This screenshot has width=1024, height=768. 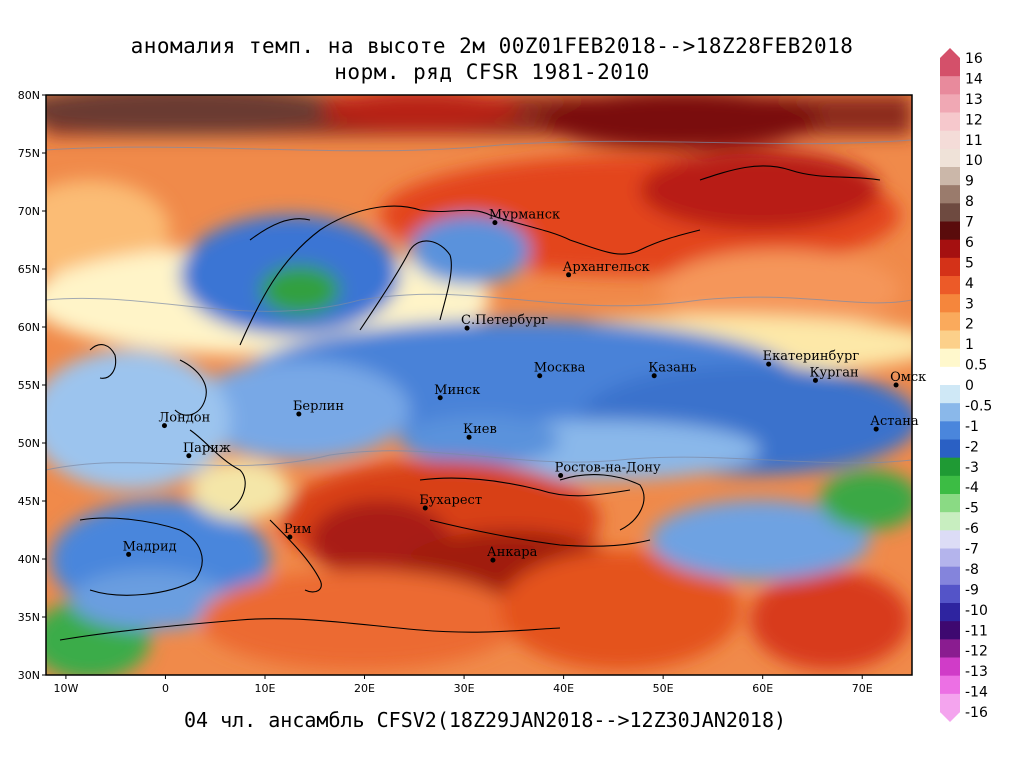 What do you see at coordinates (811, 356) in the screenshot?
I see `city-label: Екатеринбург` at bounding box center [811, 356].